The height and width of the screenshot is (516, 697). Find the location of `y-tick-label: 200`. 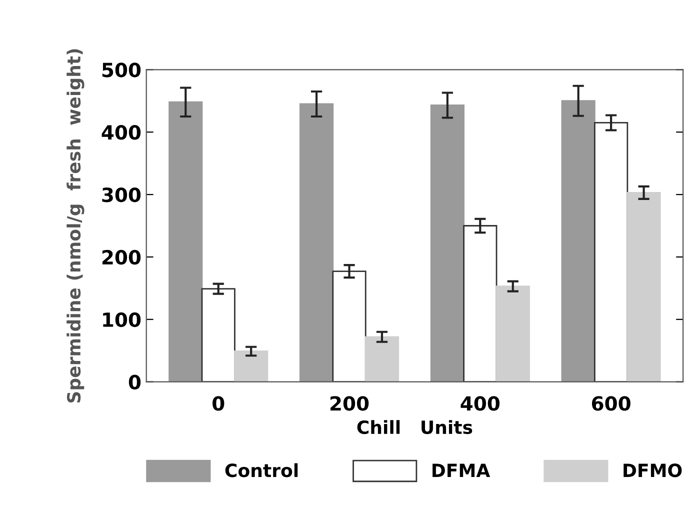

y-tick-label: 200 is located at coordinates (121, 257).